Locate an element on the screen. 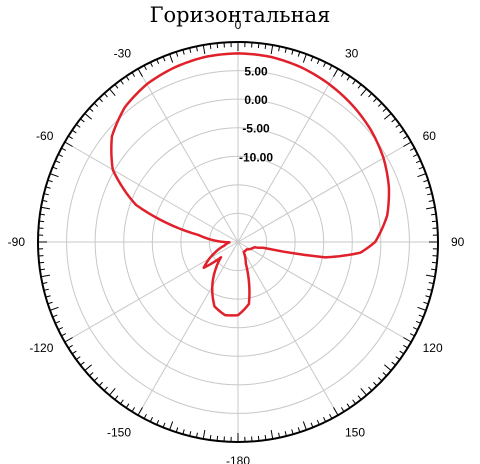 Image resolution: width=480 pixels, height=464 pixels. angle-label: -30 is located at coordinates (123, 53).